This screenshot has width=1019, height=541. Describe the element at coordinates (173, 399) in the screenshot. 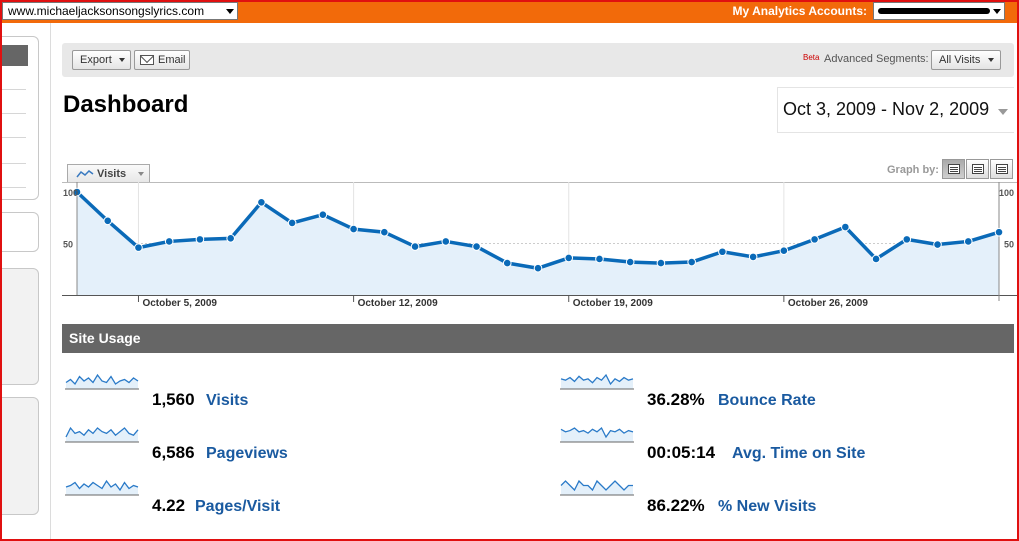

I see `stat-value: 1,560` at that location.